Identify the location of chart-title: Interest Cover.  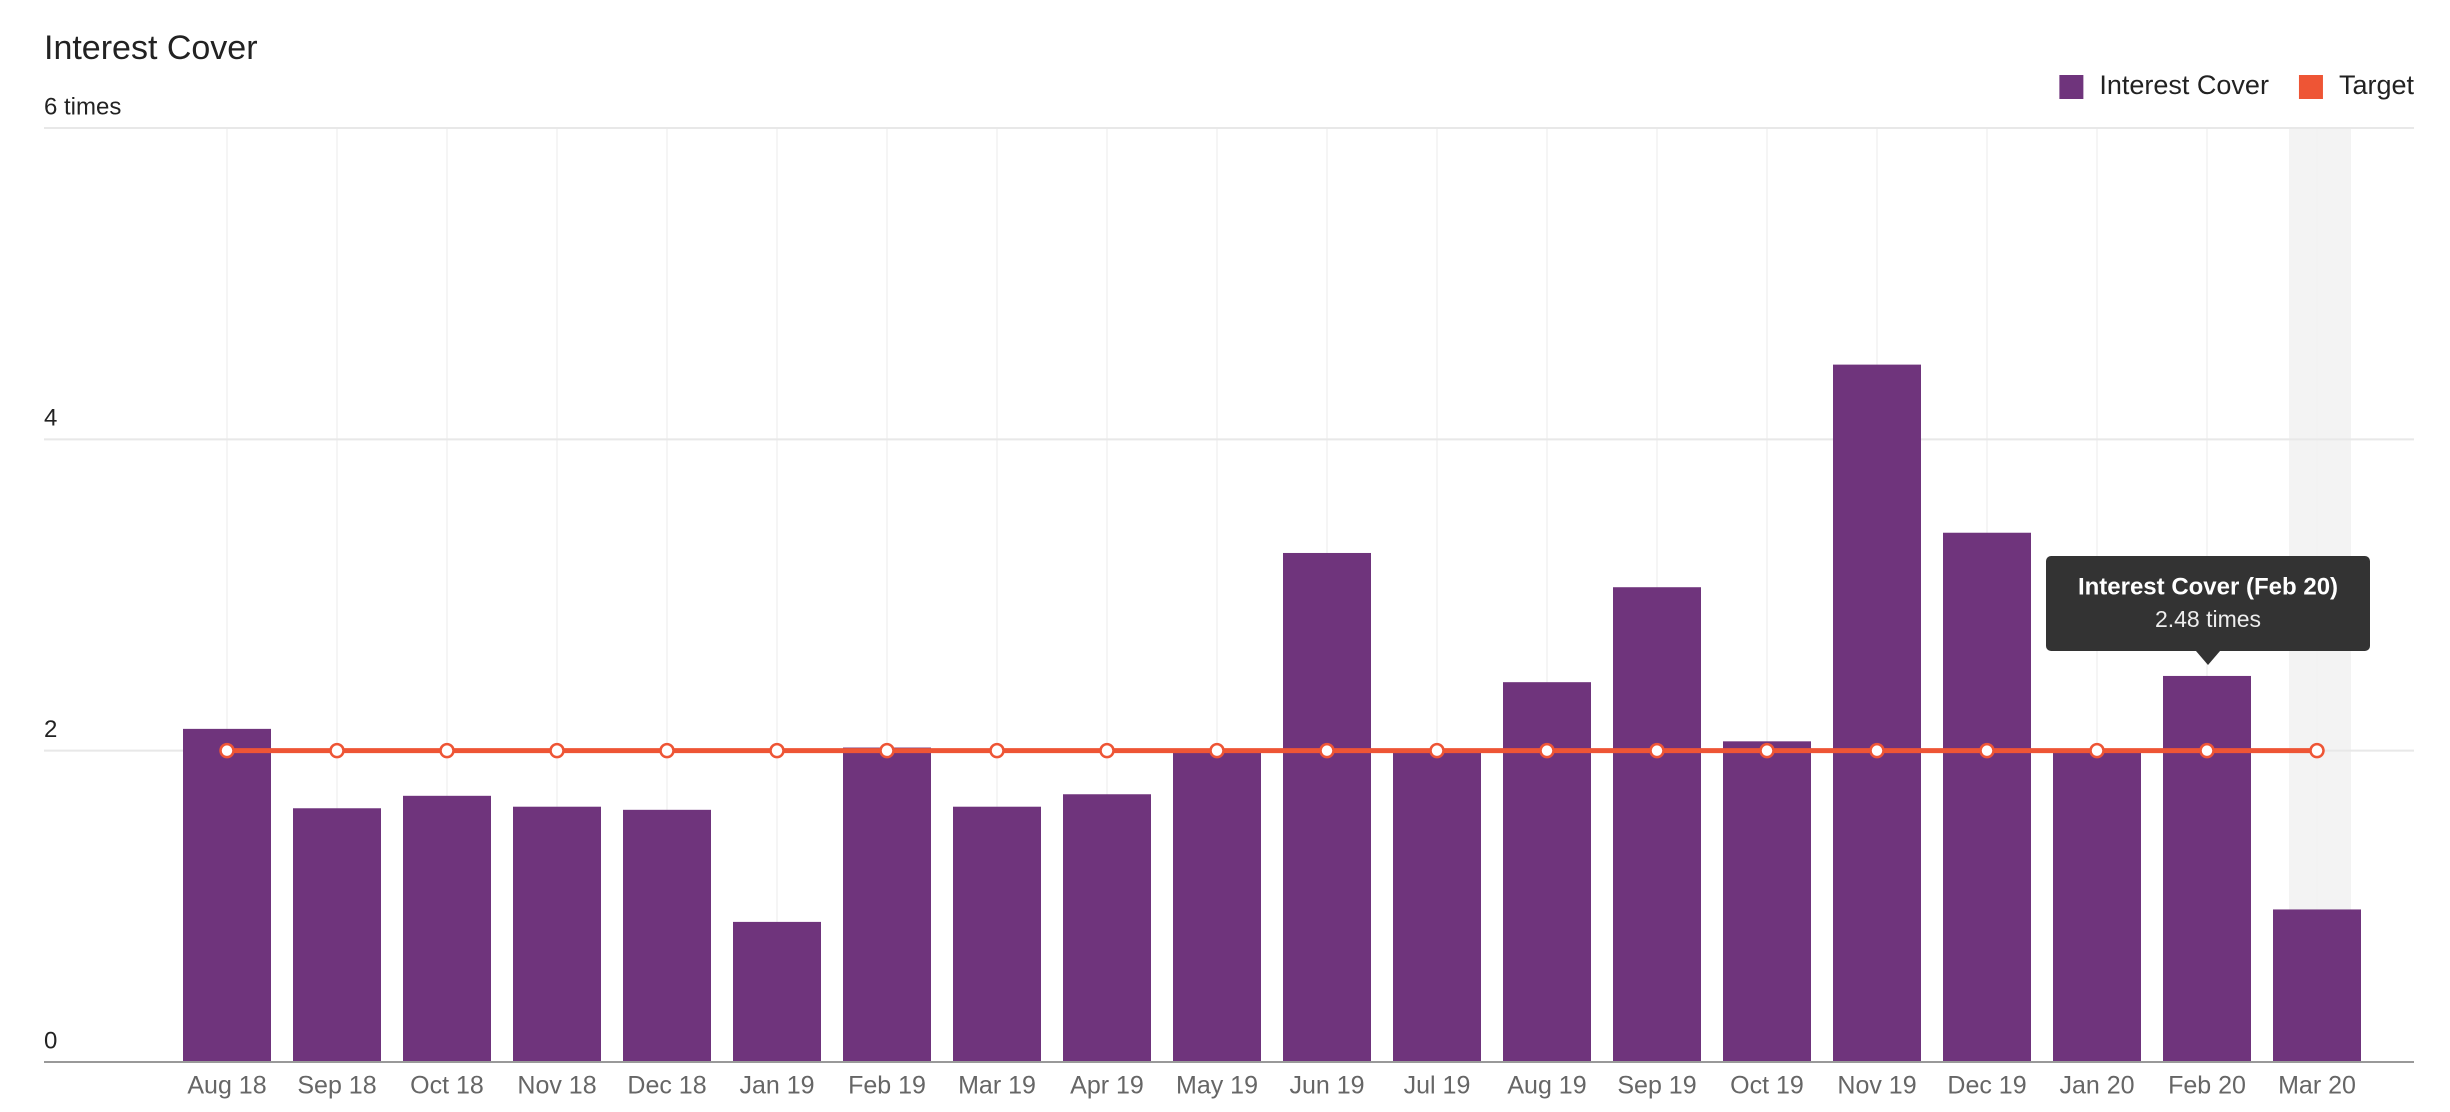
(151, 48).